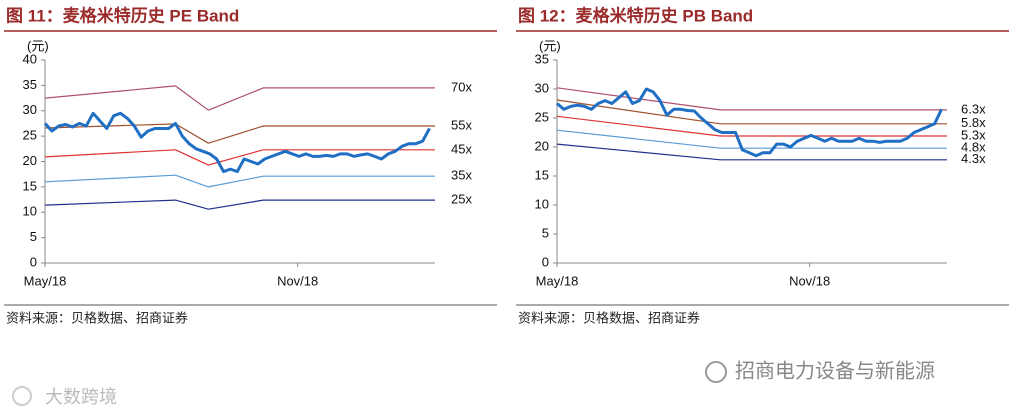 Image resolution: width=1017 pixels, height=415 pixels. What do you see at coordinates (973, 134) in the screenshot?
I see `band-label: 5.3x` at bounding box center [973, 134].